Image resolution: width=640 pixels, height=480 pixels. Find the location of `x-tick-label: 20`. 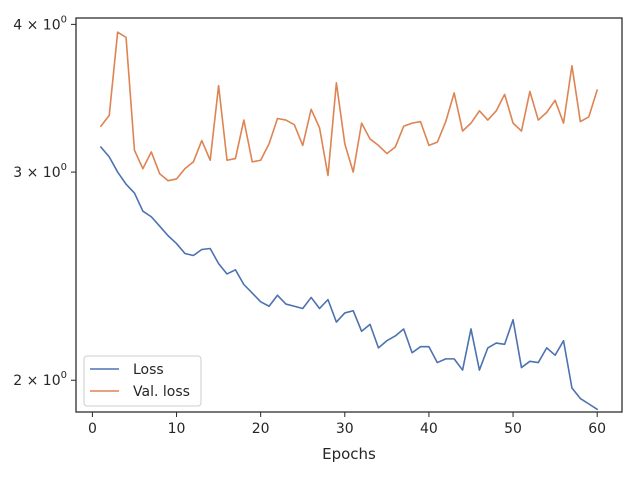

x-tick-label: 20 is located at coordinates (261, 429).